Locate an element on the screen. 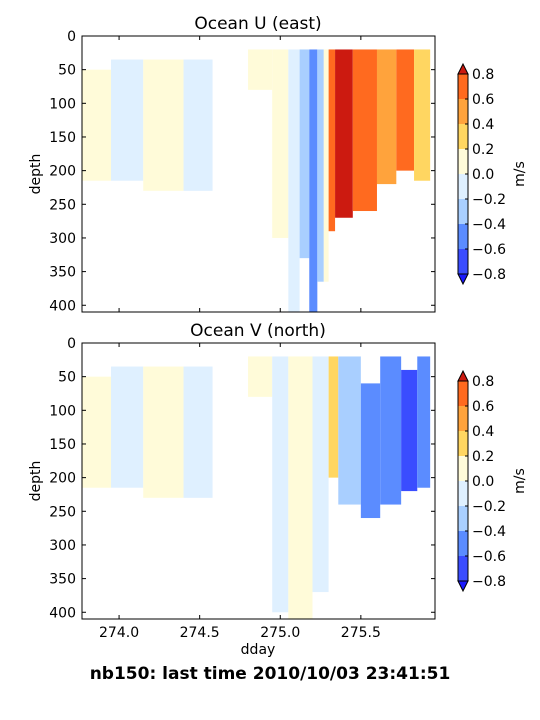 The image size is (540, 720). panel-title: Ocean U (east) is located at coordinates (257, 24).